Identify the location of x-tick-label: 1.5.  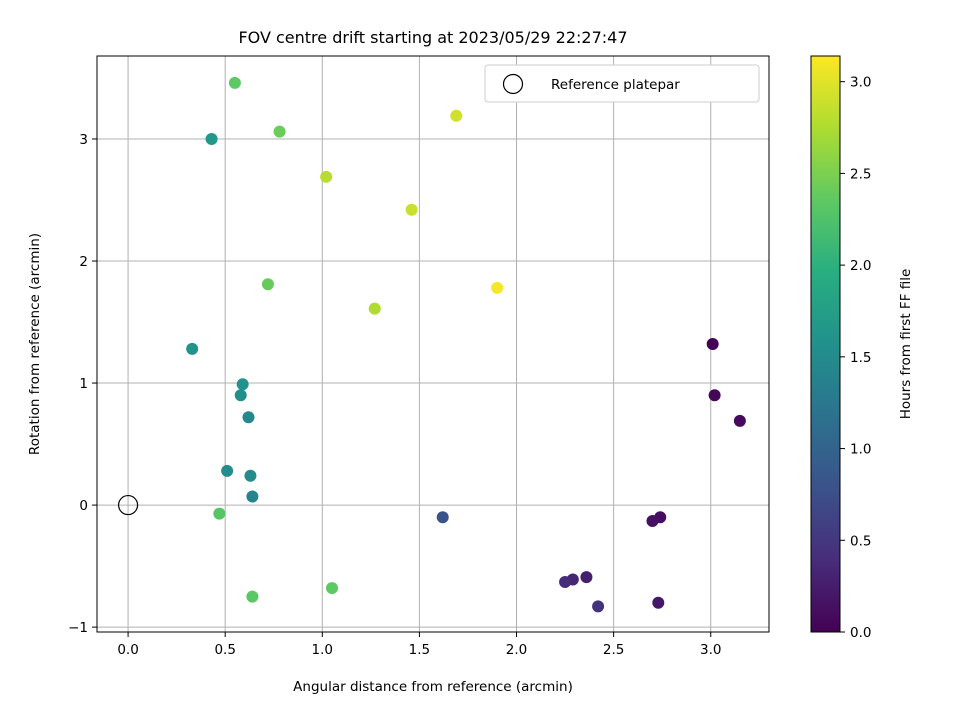
(419, 650).